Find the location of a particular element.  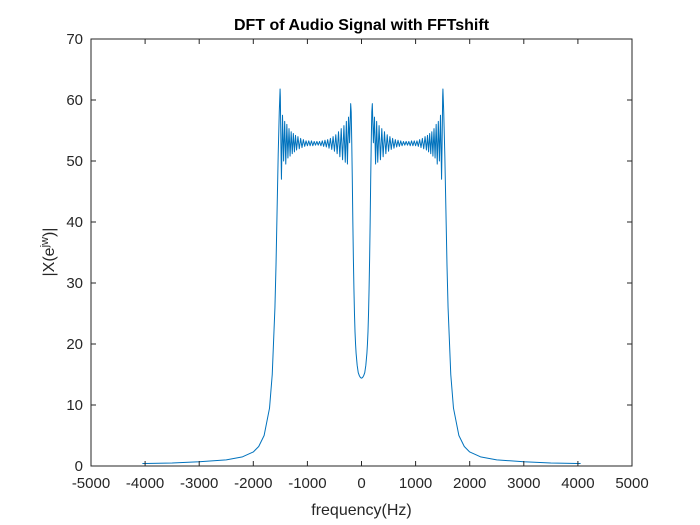

y-tick-label: 60 is located at coordinates (74, 100).